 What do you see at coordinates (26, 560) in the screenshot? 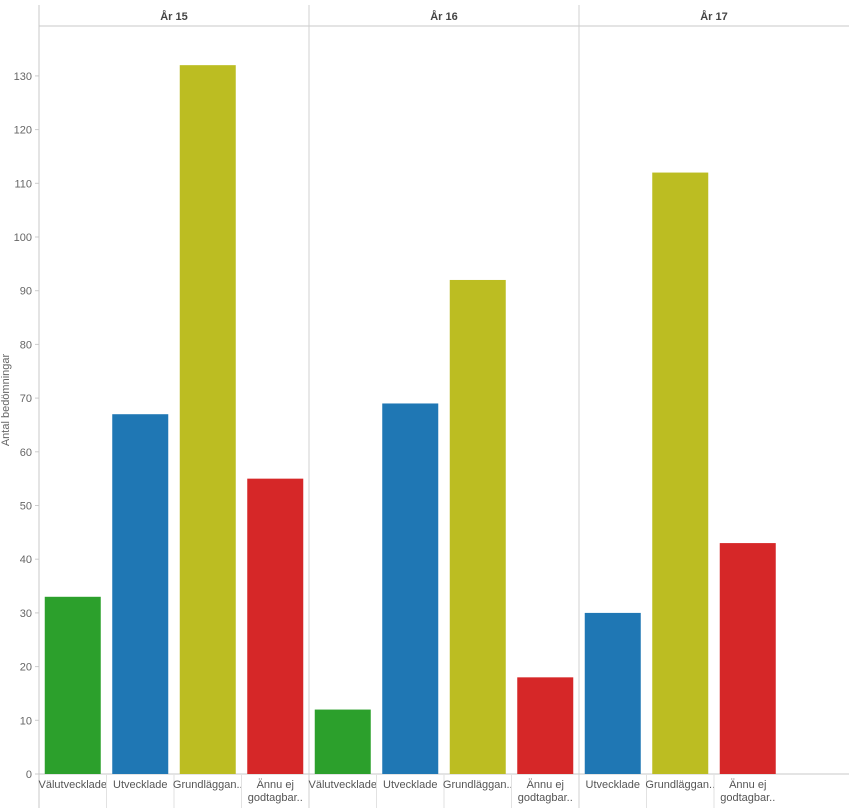
I see `y-tick-label: 40` at bounding box center [26, 560].